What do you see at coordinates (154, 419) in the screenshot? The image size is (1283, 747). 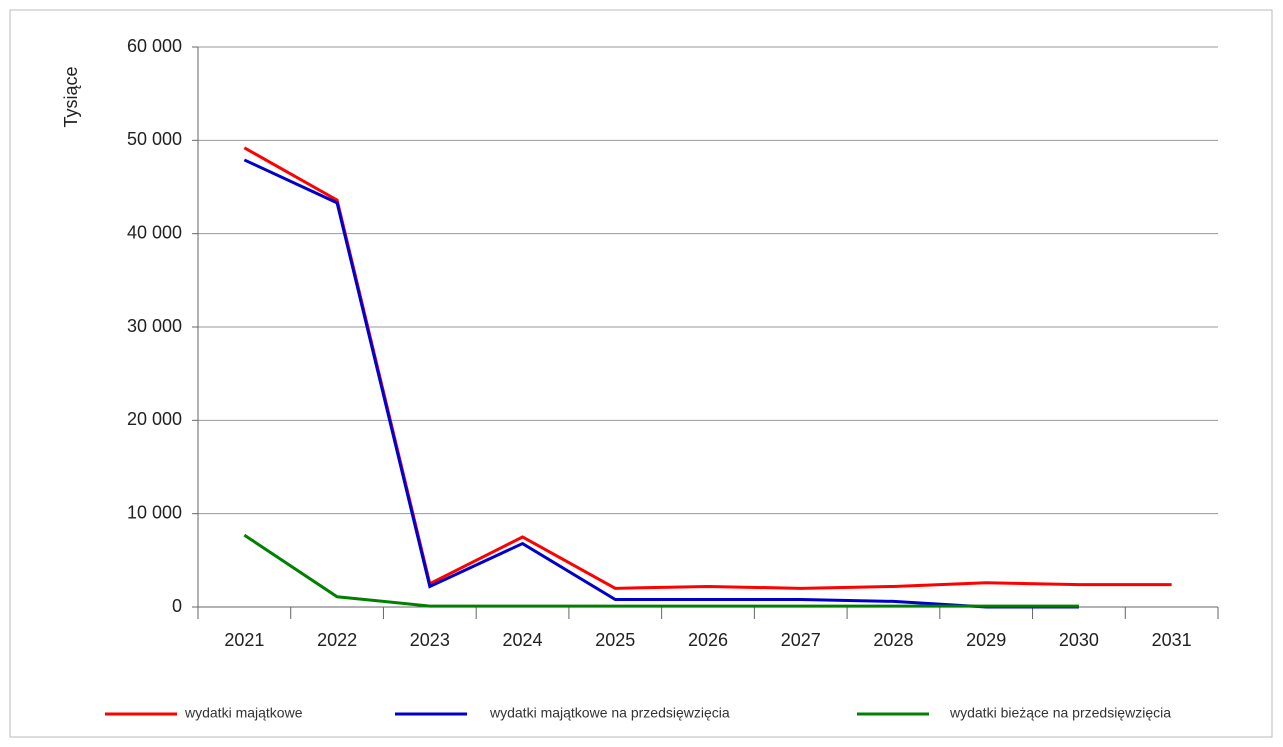 I see `y-tick-label: 20 000` at bounding box center [154, 419].